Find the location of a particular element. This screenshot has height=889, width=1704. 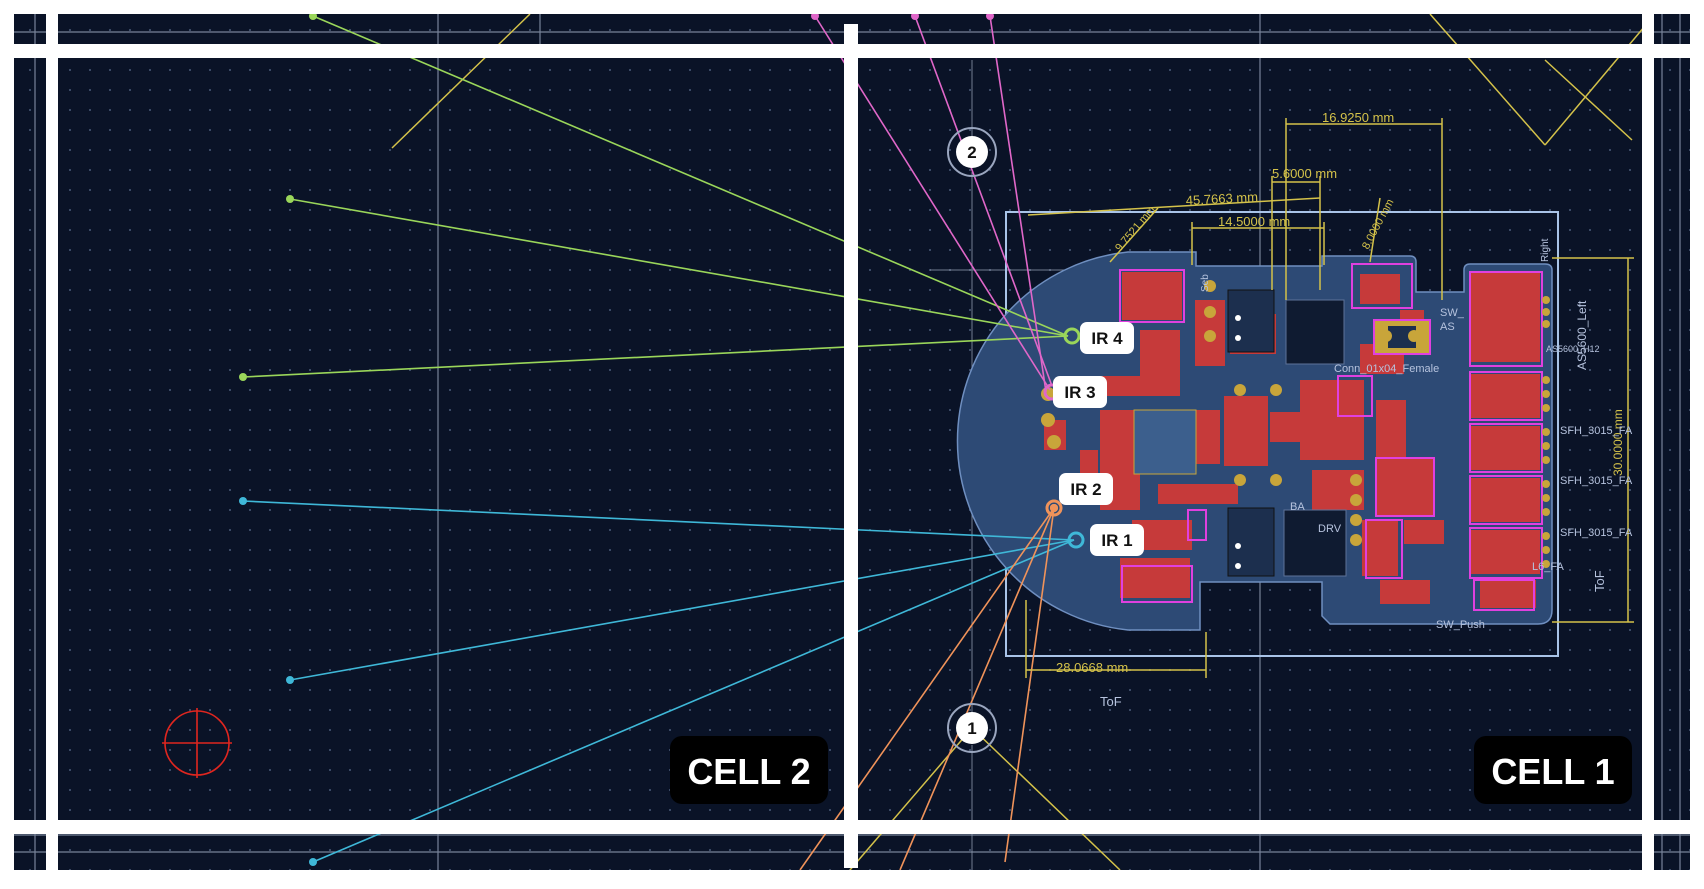

silkscreen-sfh-2: SFH_3015_FA is located at coordinates (1596, 481).